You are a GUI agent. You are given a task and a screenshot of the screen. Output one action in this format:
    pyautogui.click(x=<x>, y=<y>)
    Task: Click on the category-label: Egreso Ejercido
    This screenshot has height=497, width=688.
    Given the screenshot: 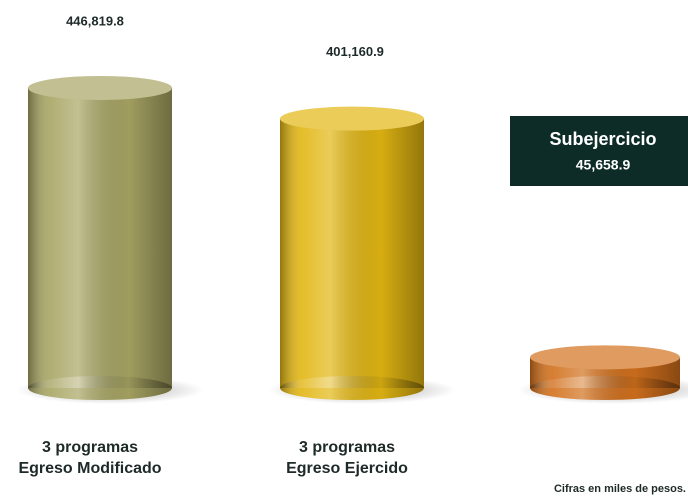 What is the action you would take?
    pyautogui.click(x=347, y=468)
    